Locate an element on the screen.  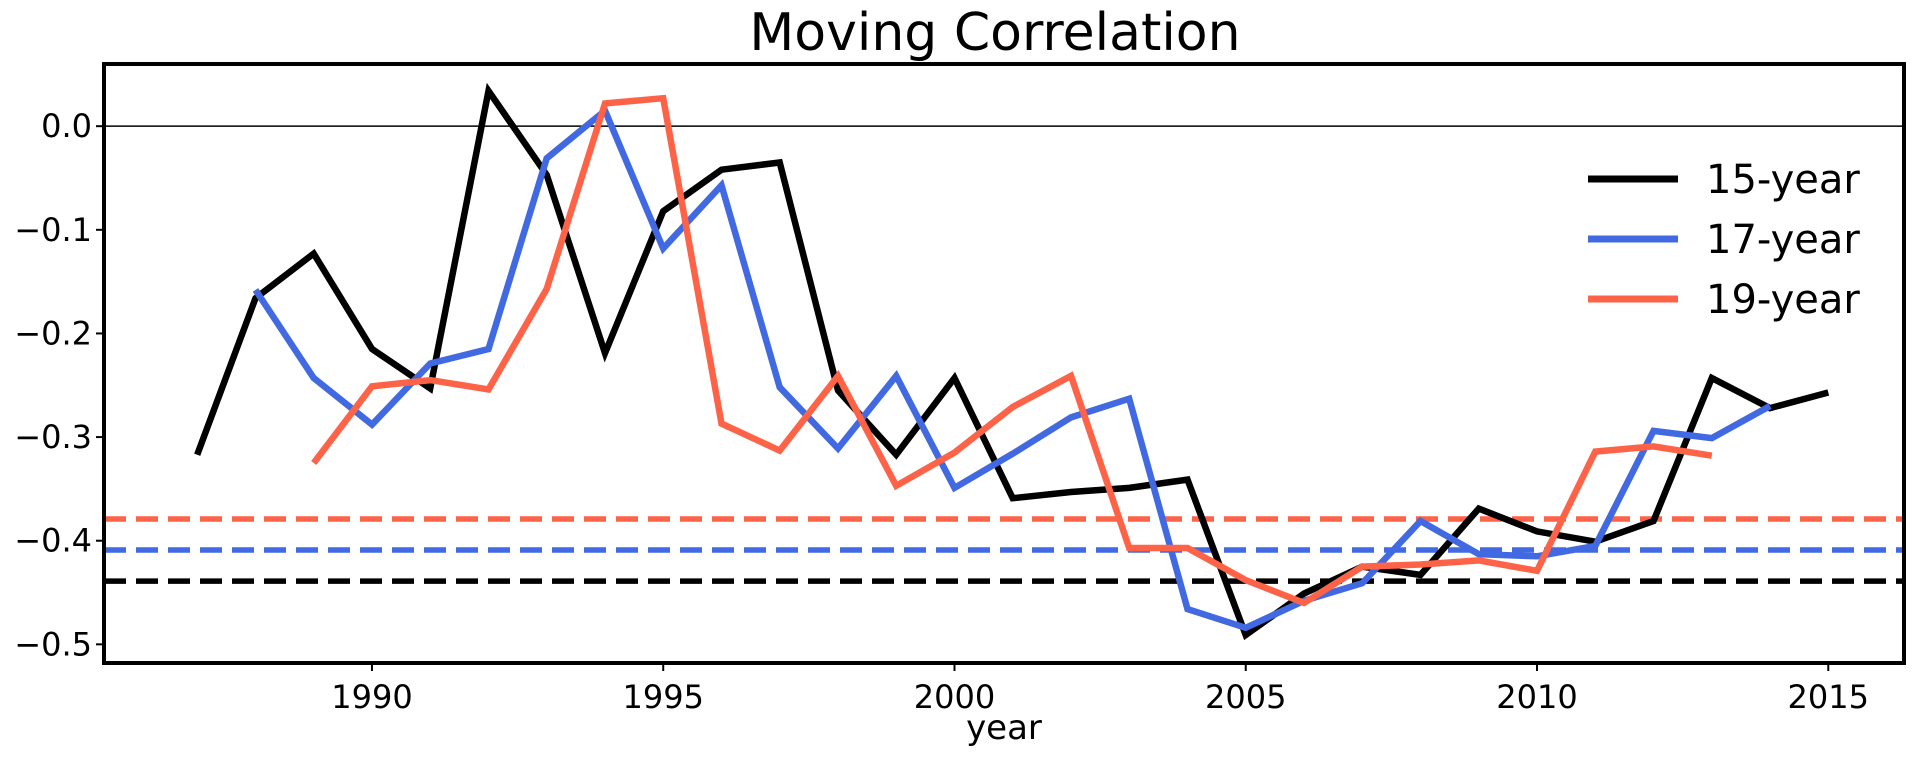
legend-label-17-year: 17-year is located at coordinates (1783, 240).